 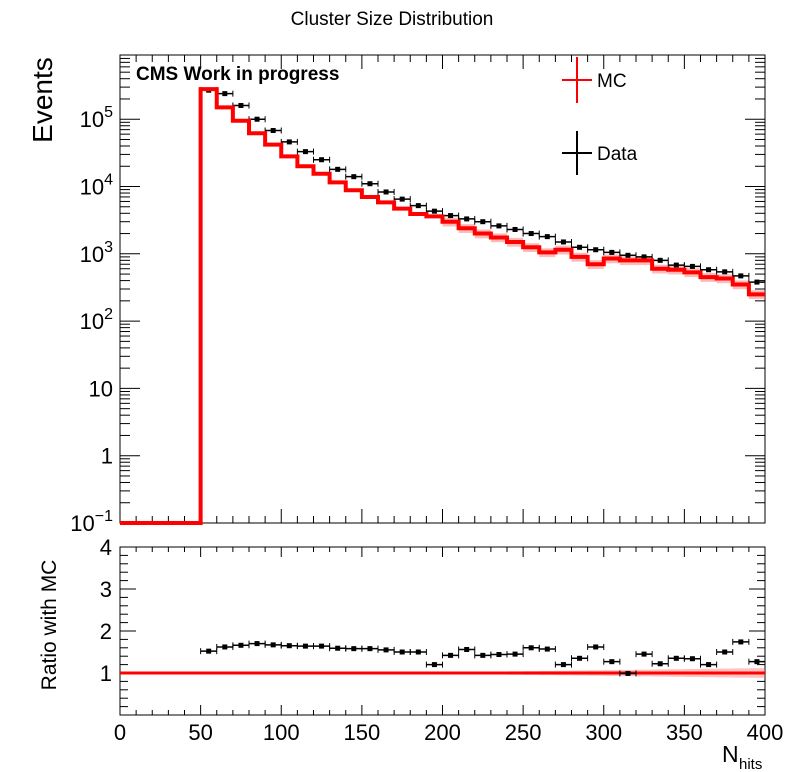 What do you see at coordinates (106, 673) in the screenshot?
I see `bottom-y-tick-label: 1` at bounding box center [106, 673].